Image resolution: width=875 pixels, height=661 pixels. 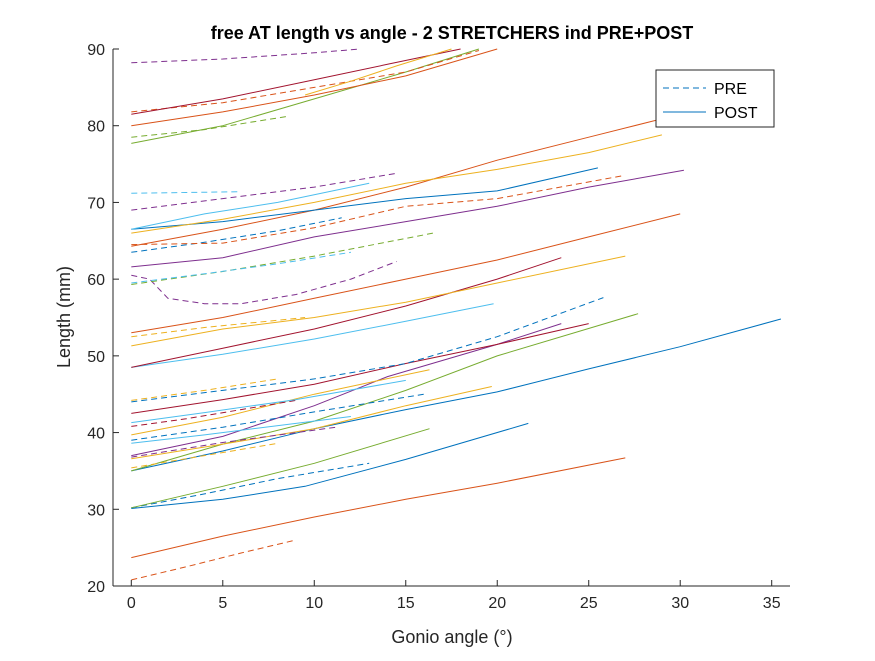 What do you see at coordinates (314, 603) in the screenshot?
I see `x-tick-label: 10` at bounding box center [314, 603].